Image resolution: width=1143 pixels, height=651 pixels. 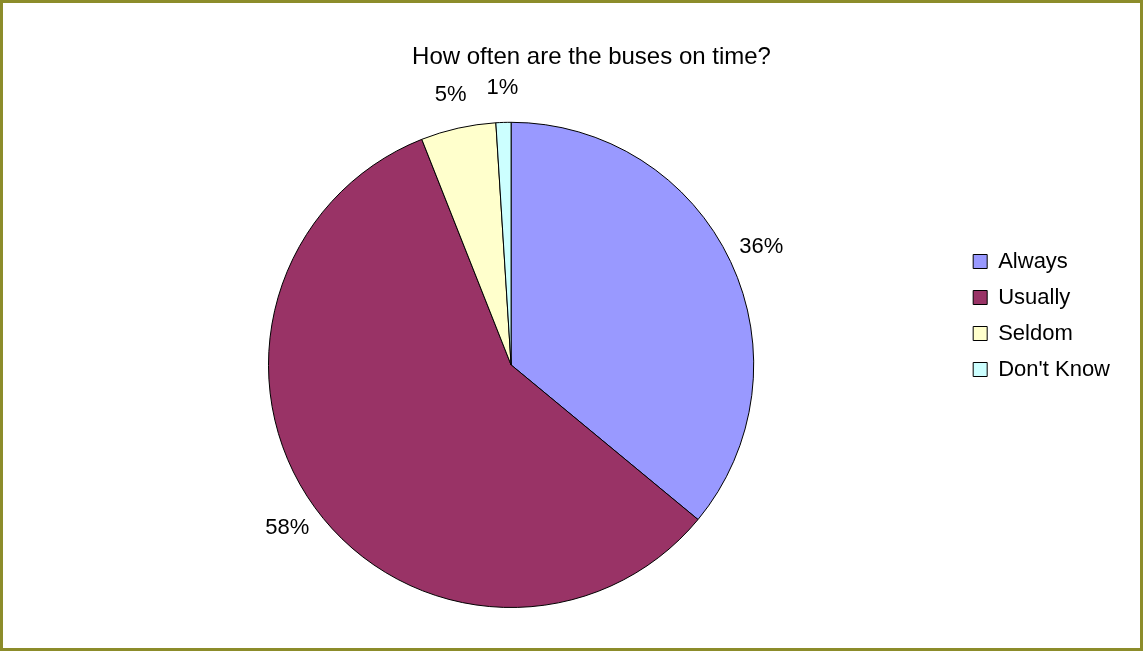 What do you see at coordinates (591, 56) in the screenshot?
I see `chart-title: How often are the buses on time?` at bounding box center [591, 56].